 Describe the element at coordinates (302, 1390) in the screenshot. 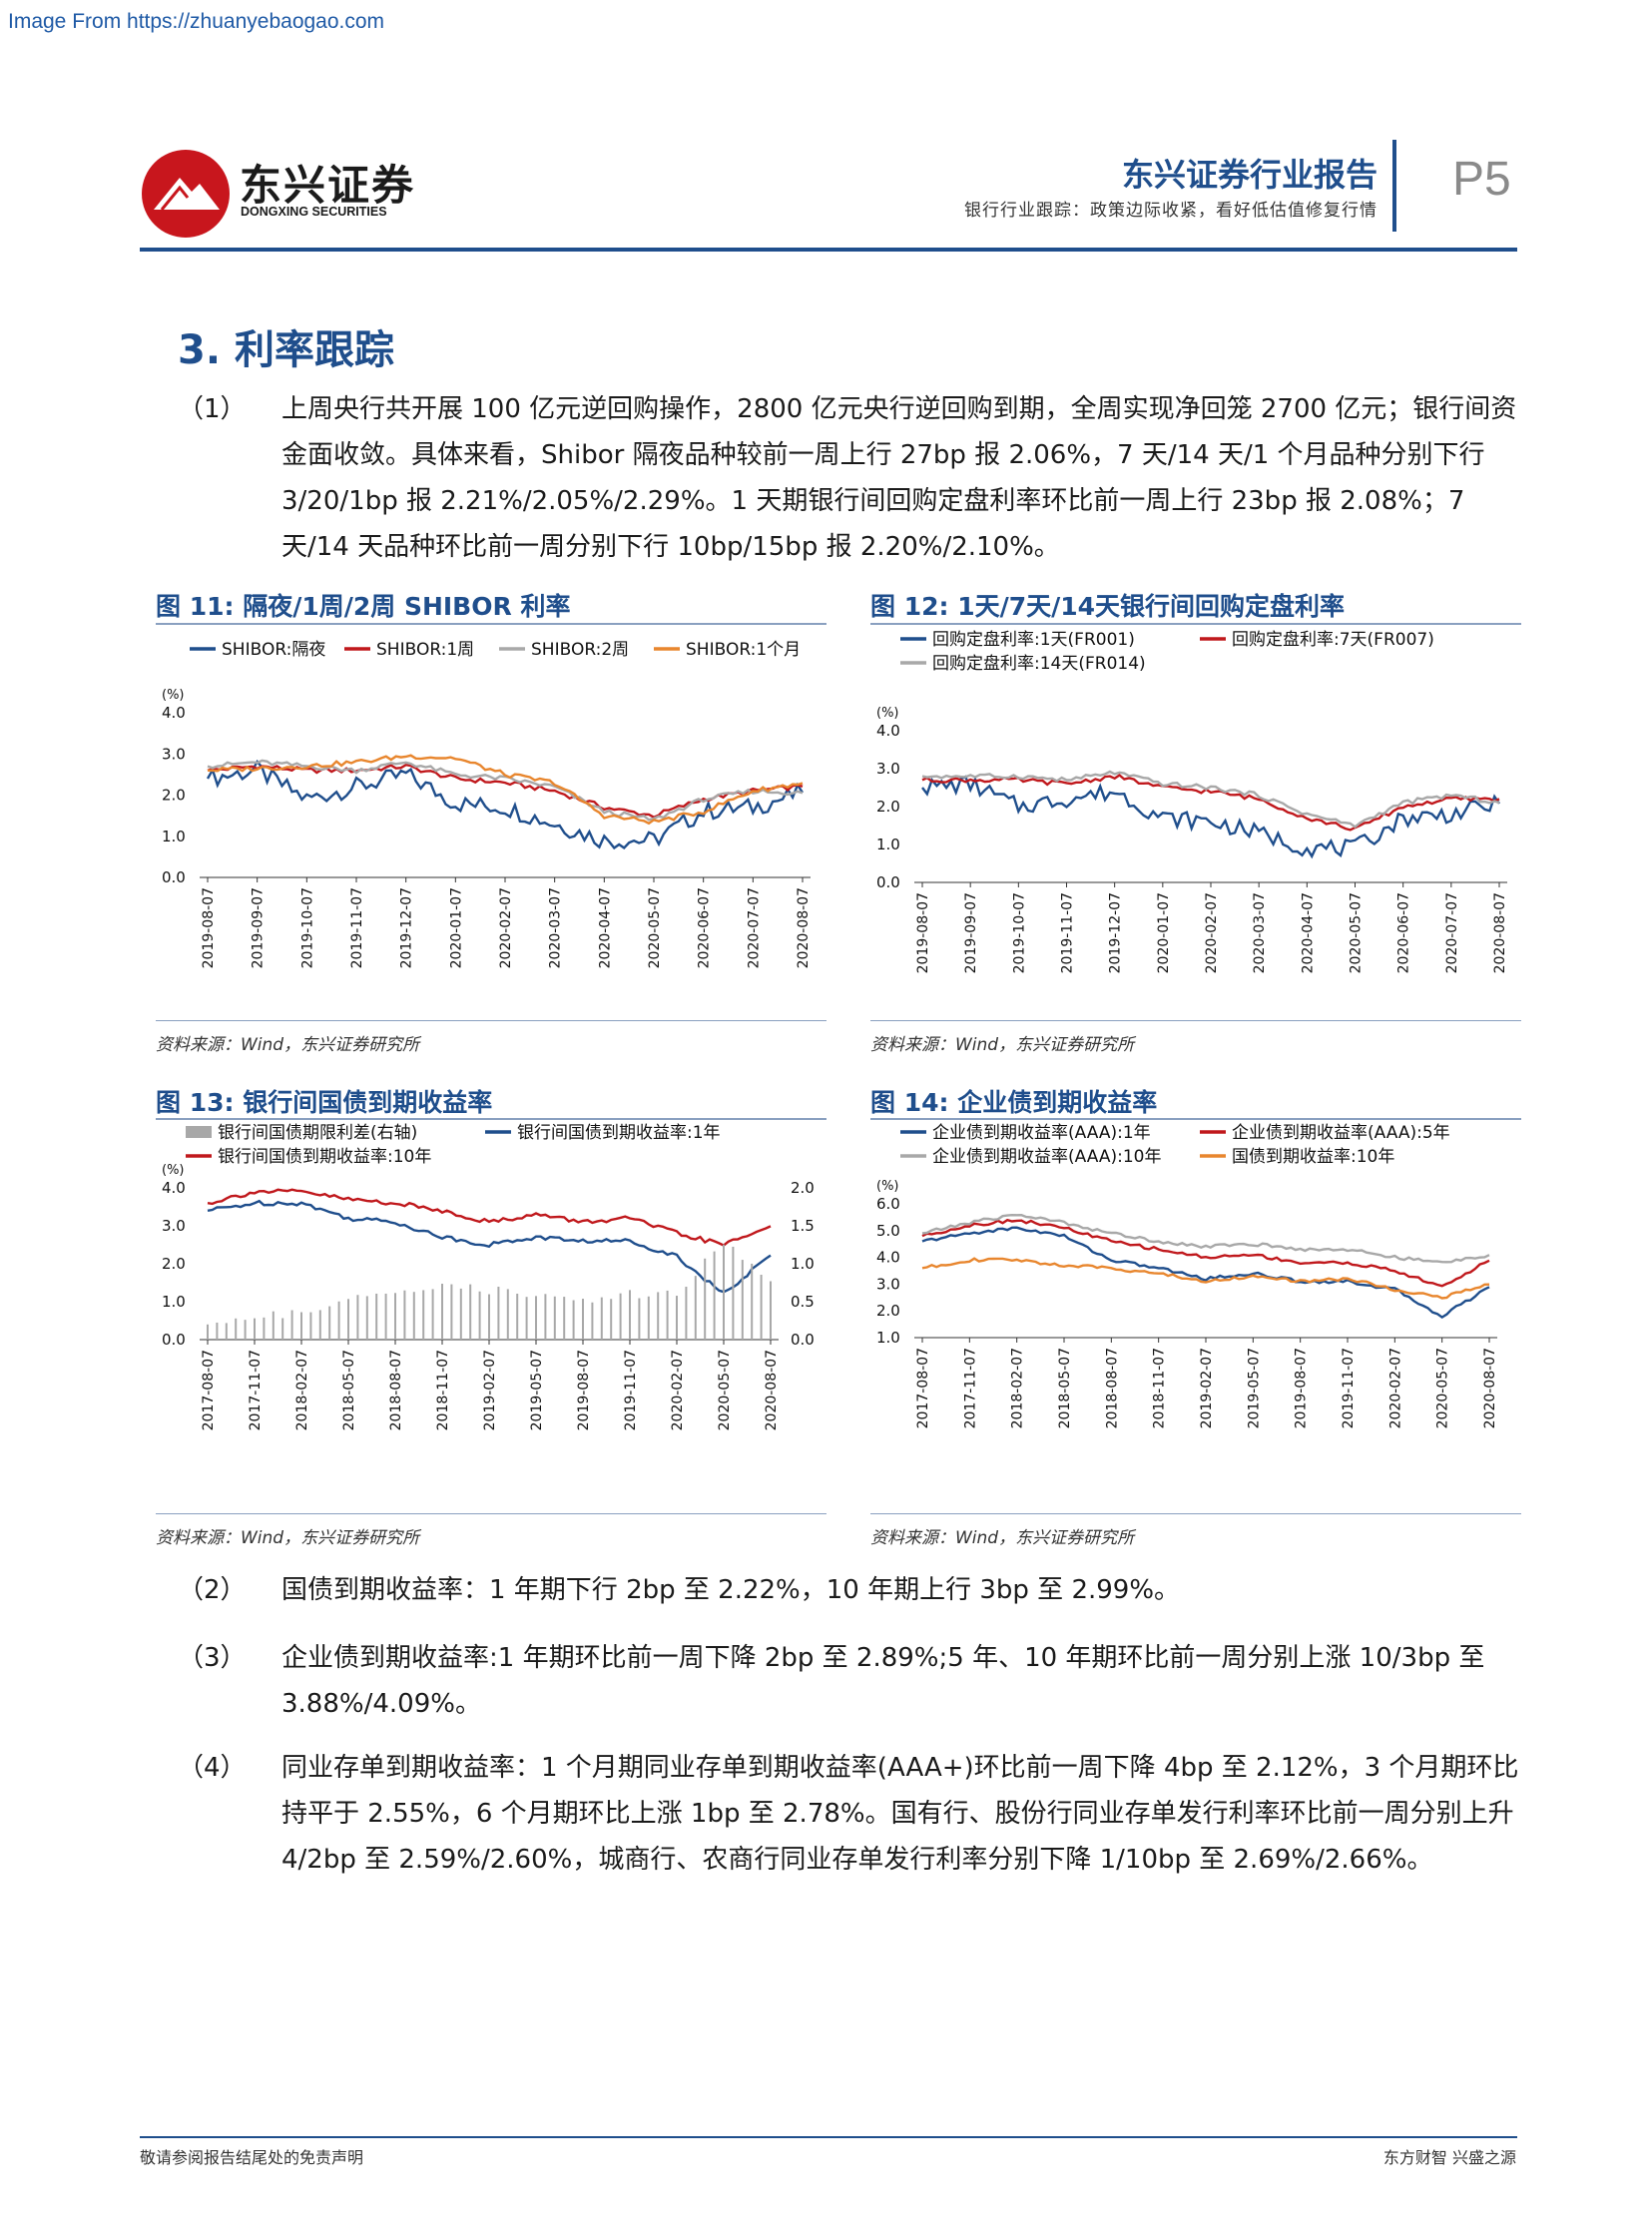

I see `x-tick-label: 2018-02-07` at that location.